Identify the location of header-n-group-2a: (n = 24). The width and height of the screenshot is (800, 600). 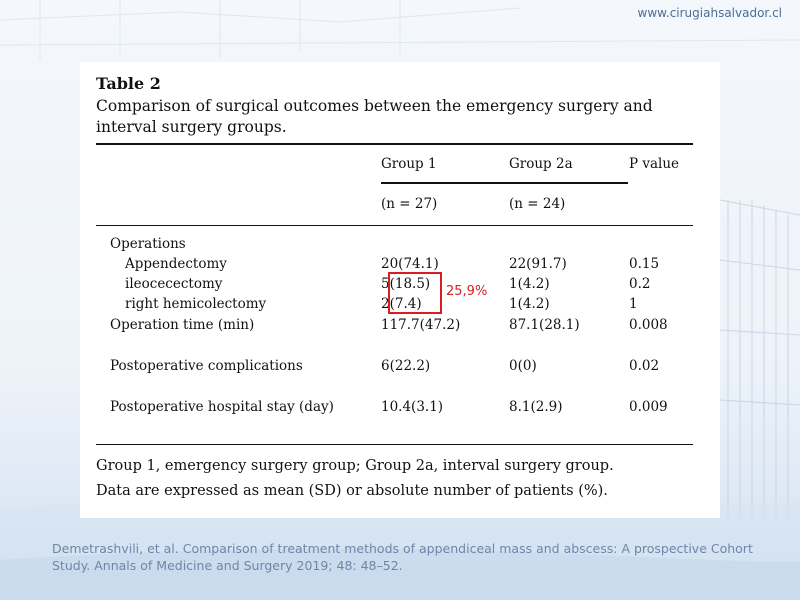
(537, 204).